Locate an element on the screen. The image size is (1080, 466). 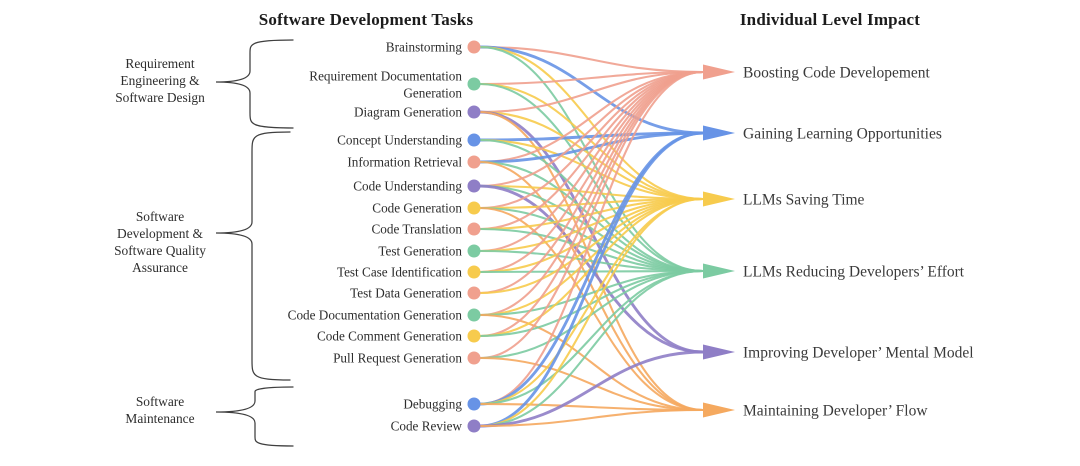
task-label: Information Retrieval is located at coordinates (404, 162).